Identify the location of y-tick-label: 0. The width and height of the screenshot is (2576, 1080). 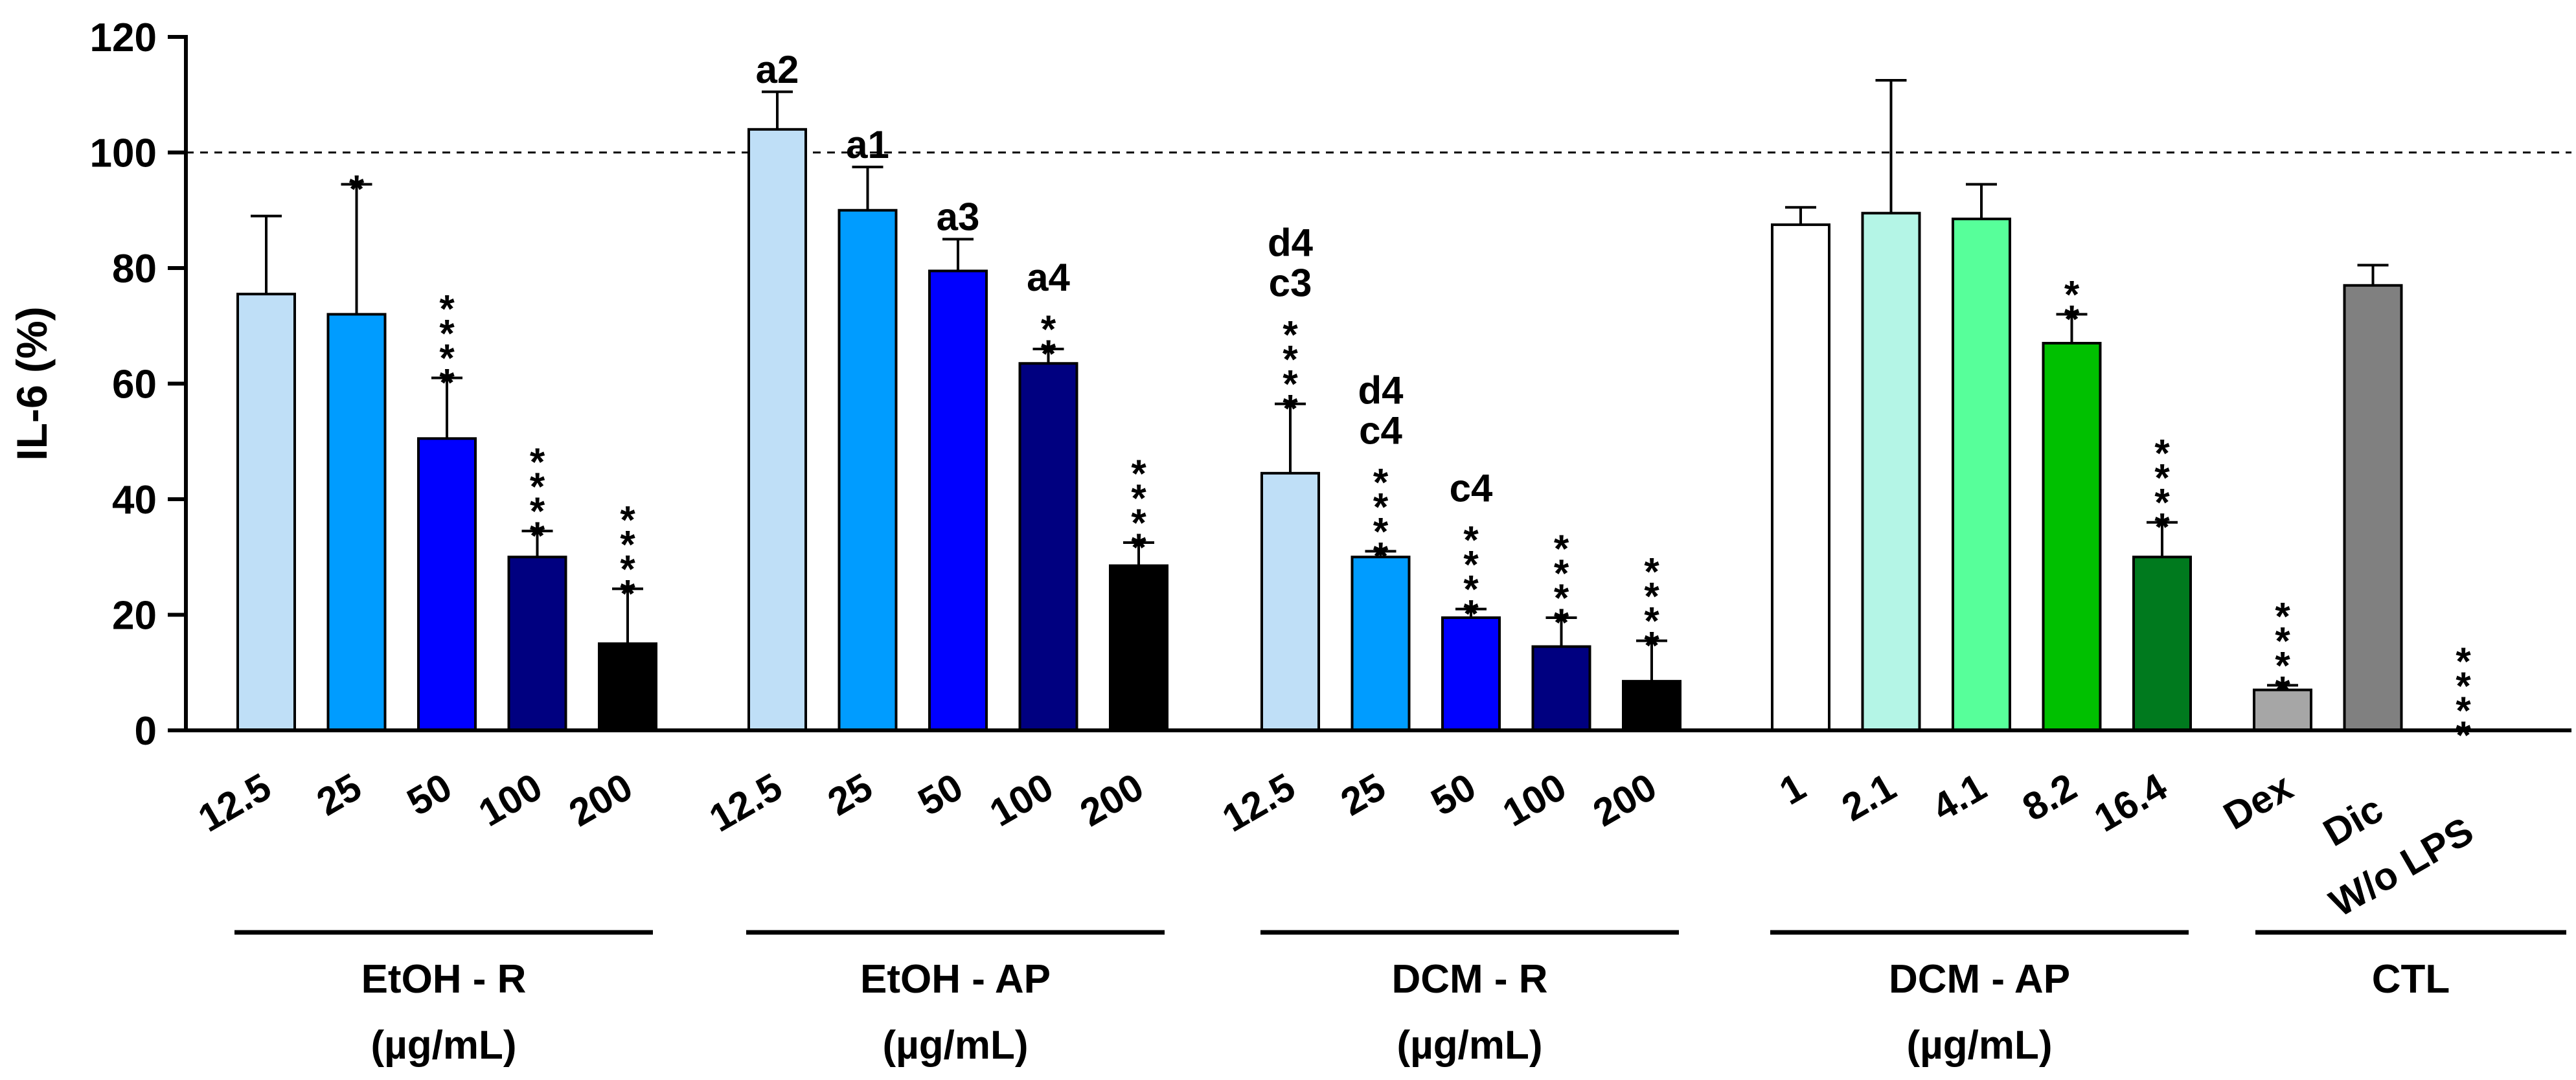
(146, 731).